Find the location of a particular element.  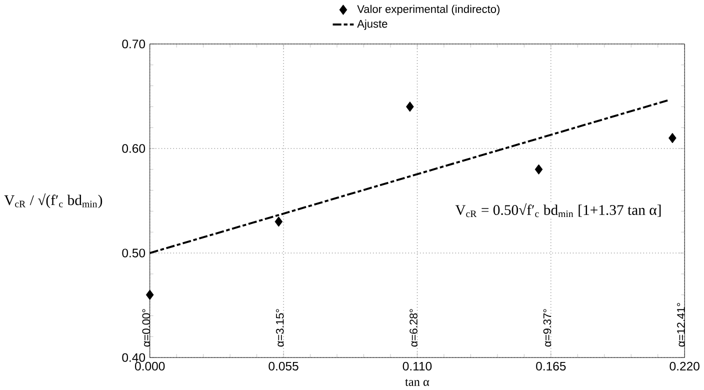

annotation: α=9.37° is located at coordinates (547, 328).